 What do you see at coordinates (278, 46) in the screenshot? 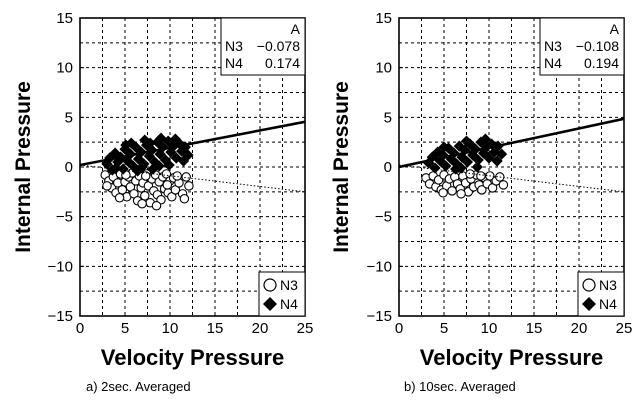
I see `annotation-value: −0.078` at bounding box center [278, 46].